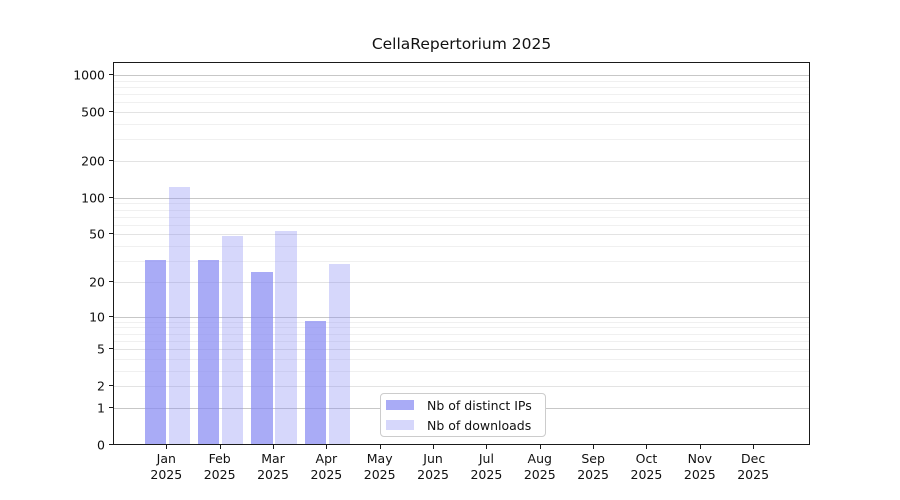 The width and height of the screenshot is (900, 500). I want to click on legend-item-downloads: Nb of downloads, so click(461, 425).